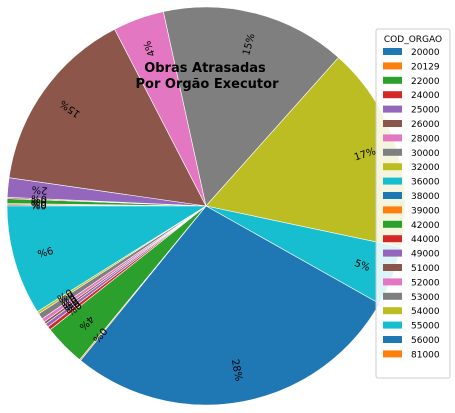 Image resolution: width=455 pixels, height=413 pixels. What do you see at coordinates (413, 40) in the screenshot?
I see `legend-title: COD_ORGAO` at bounding box center [413, 40].